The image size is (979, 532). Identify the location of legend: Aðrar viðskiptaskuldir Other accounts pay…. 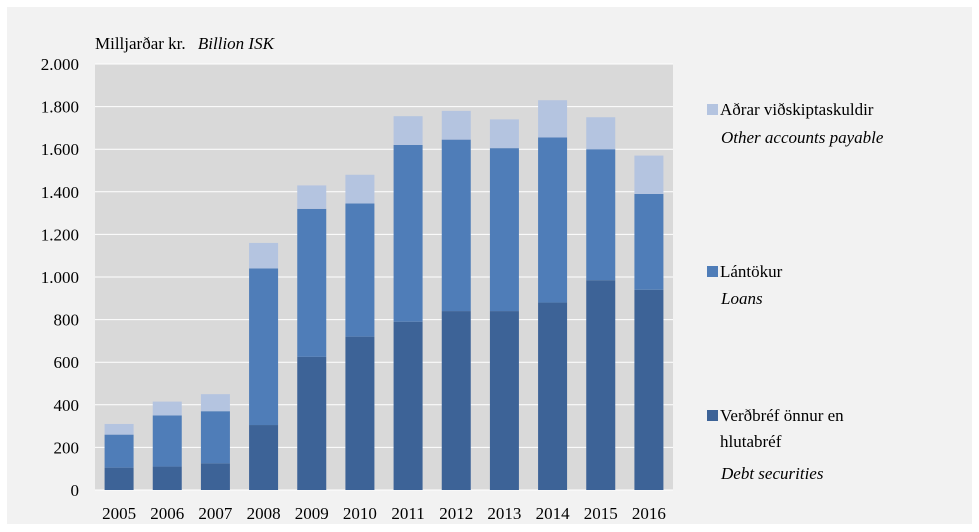
(795, 291).